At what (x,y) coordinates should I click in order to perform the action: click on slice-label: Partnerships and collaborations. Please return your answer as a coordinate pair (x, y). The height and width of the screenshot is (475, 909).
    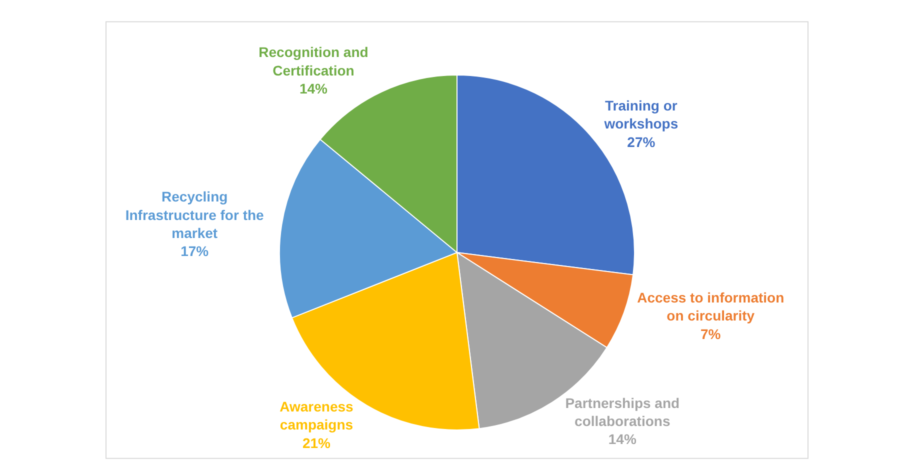
    Looking at the image, I should click on (622, 412).